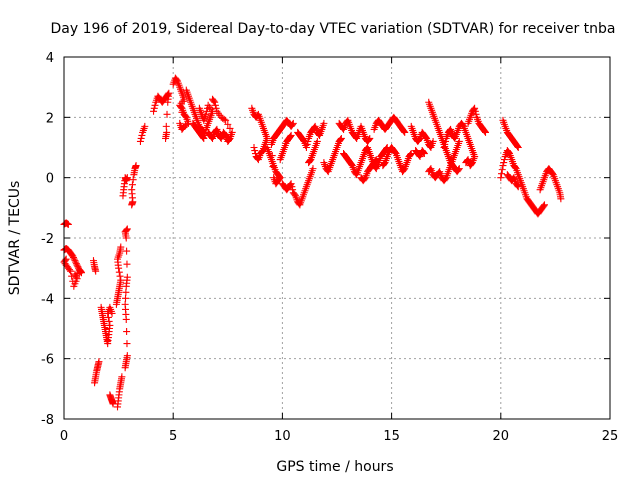  I want to click on x-tick-label: 0, so click(64, 436).